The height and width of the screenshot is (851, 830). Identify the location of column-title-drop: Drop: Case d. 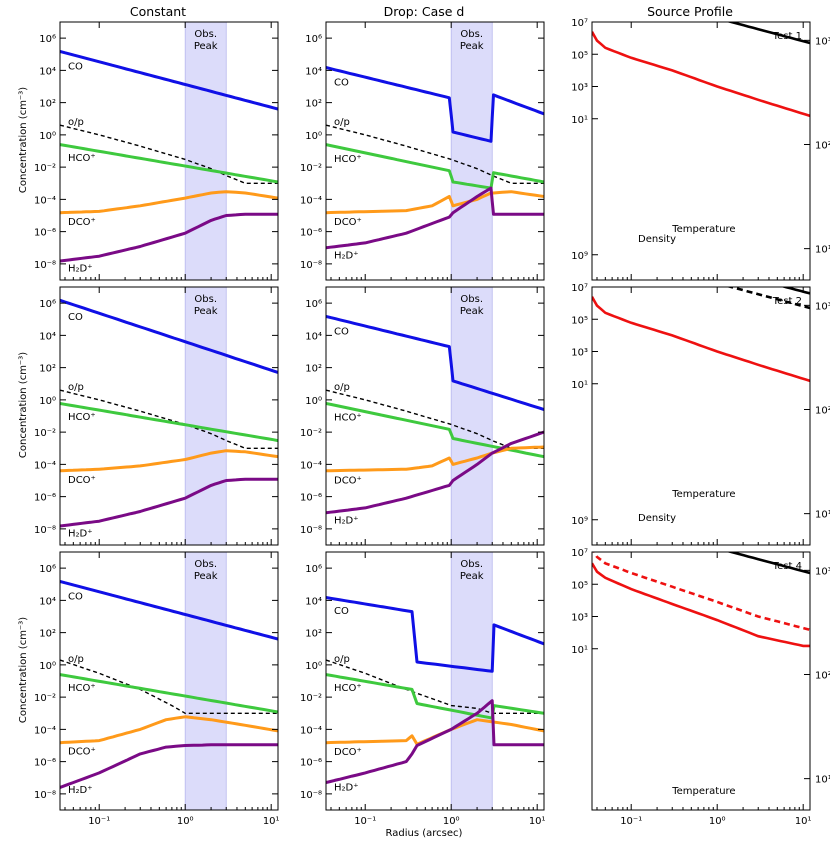
(424, 11).